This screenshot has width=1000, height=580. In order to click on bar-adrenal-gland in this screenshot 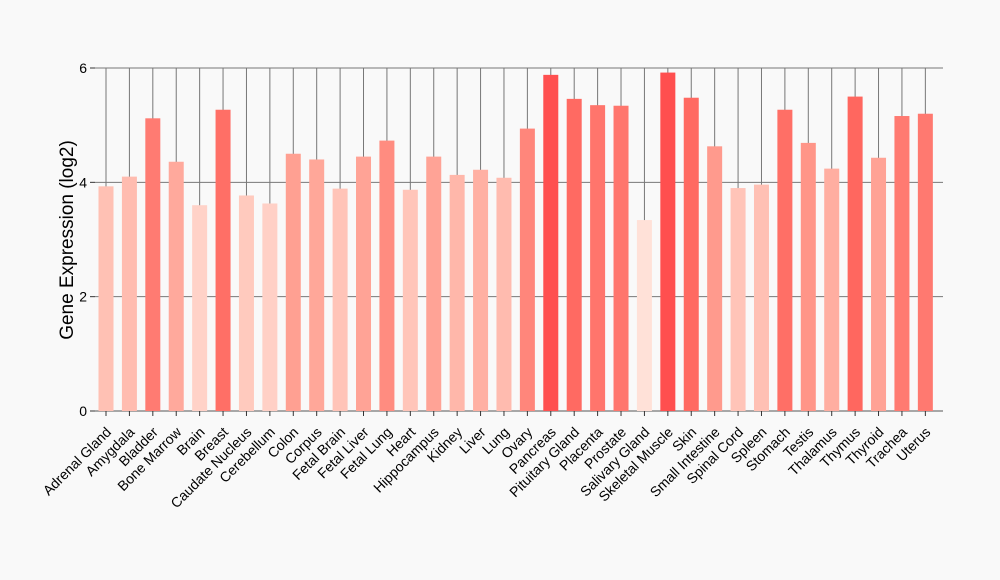, I will do `click(106, 298)`.